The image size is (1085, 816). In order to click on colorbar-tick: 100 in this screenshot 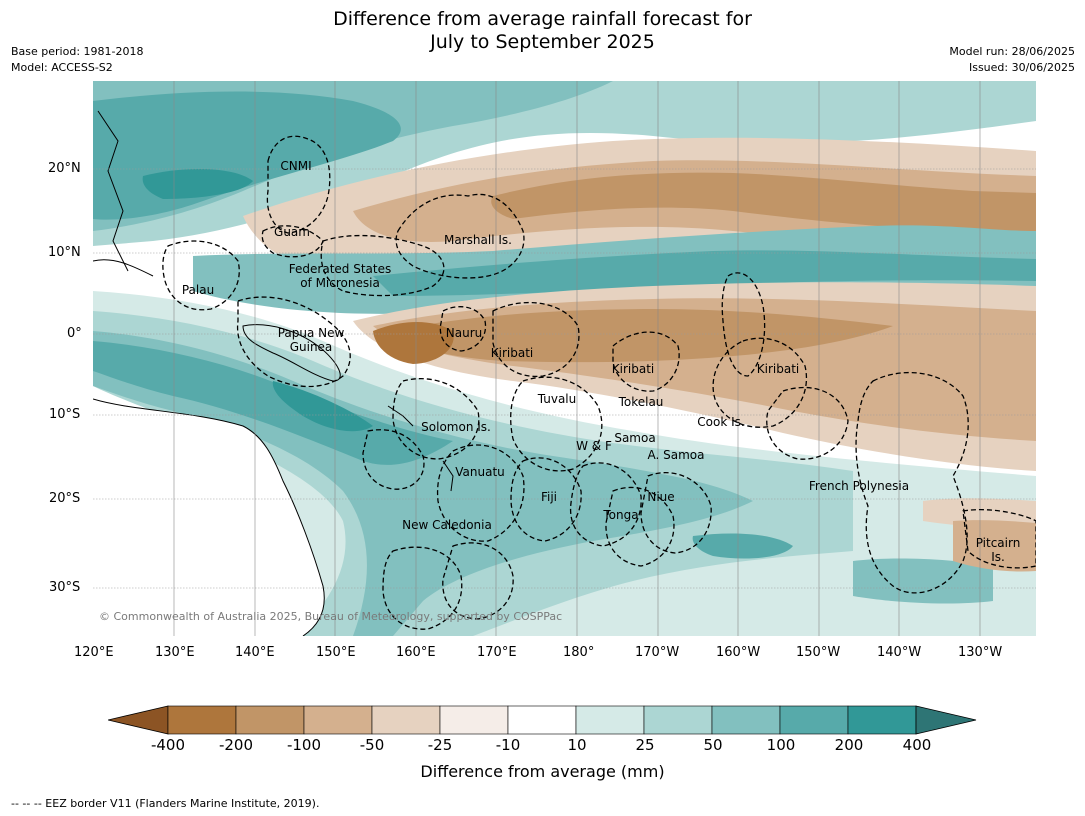, I will do `click(781, 745)`.